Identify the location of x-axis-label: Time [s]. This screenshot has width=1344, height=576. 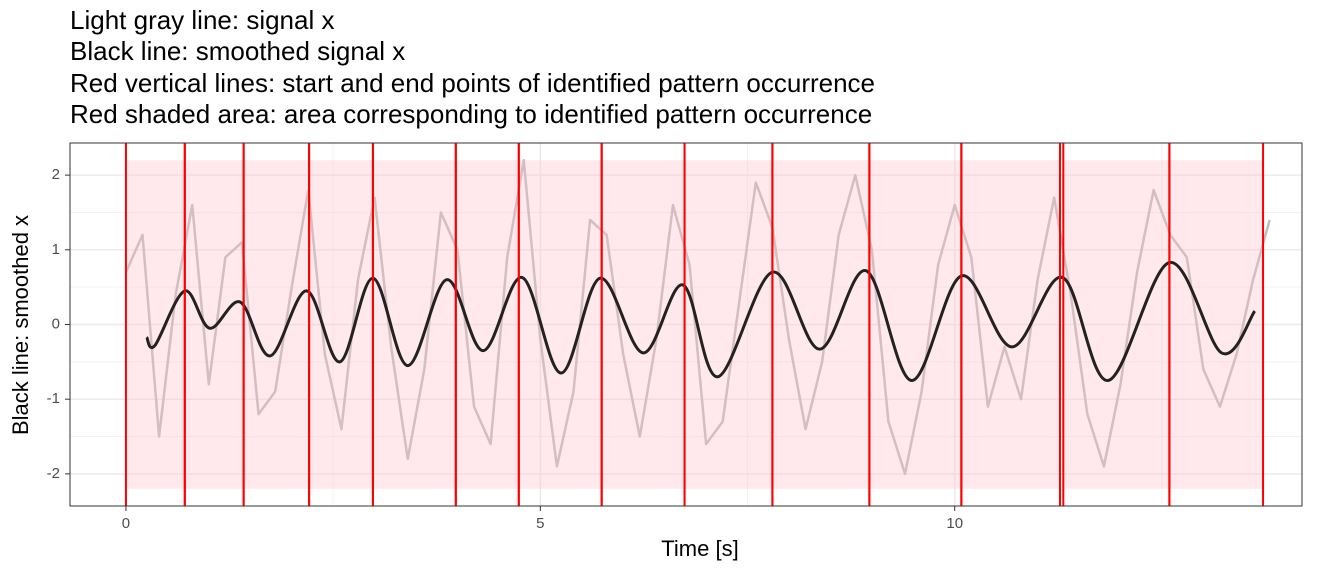
(699, 548).